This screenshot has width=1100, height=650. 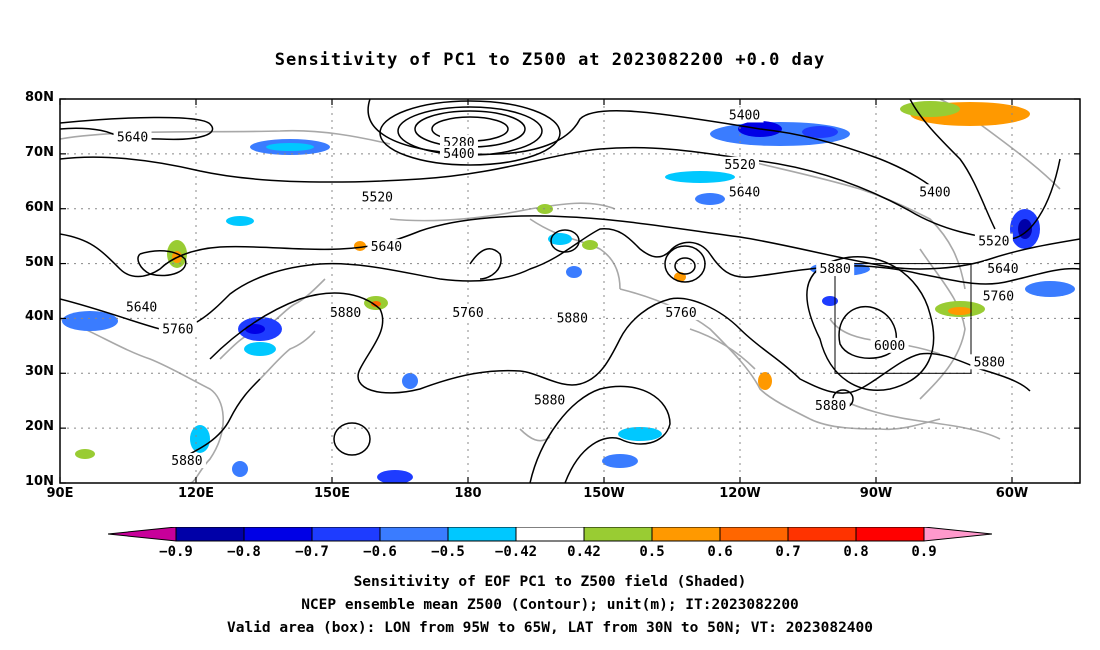 What do you see at coordinates (876, 493) in the screenshot?
I see `lon-tick-label: 90W` at bounding box center [876, 493].